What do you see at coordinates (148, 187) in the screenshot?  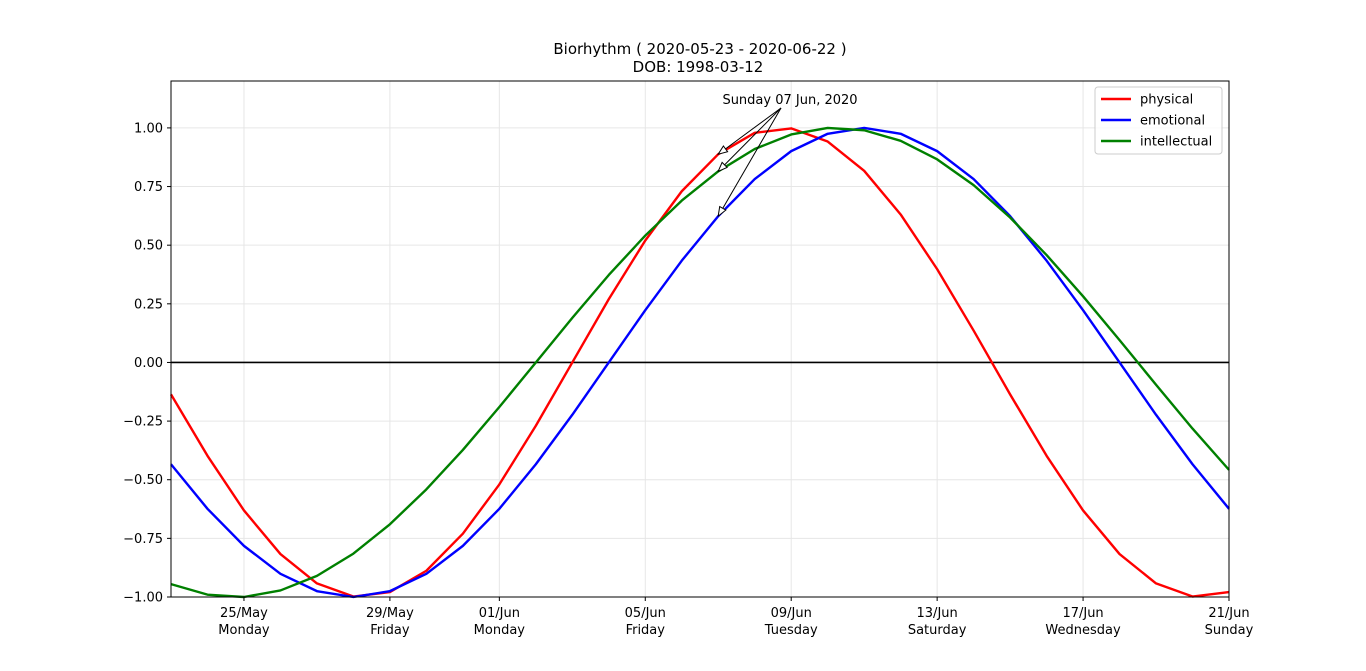 I see `y-tick-label: 0.75` at bounding box center [148, 187].